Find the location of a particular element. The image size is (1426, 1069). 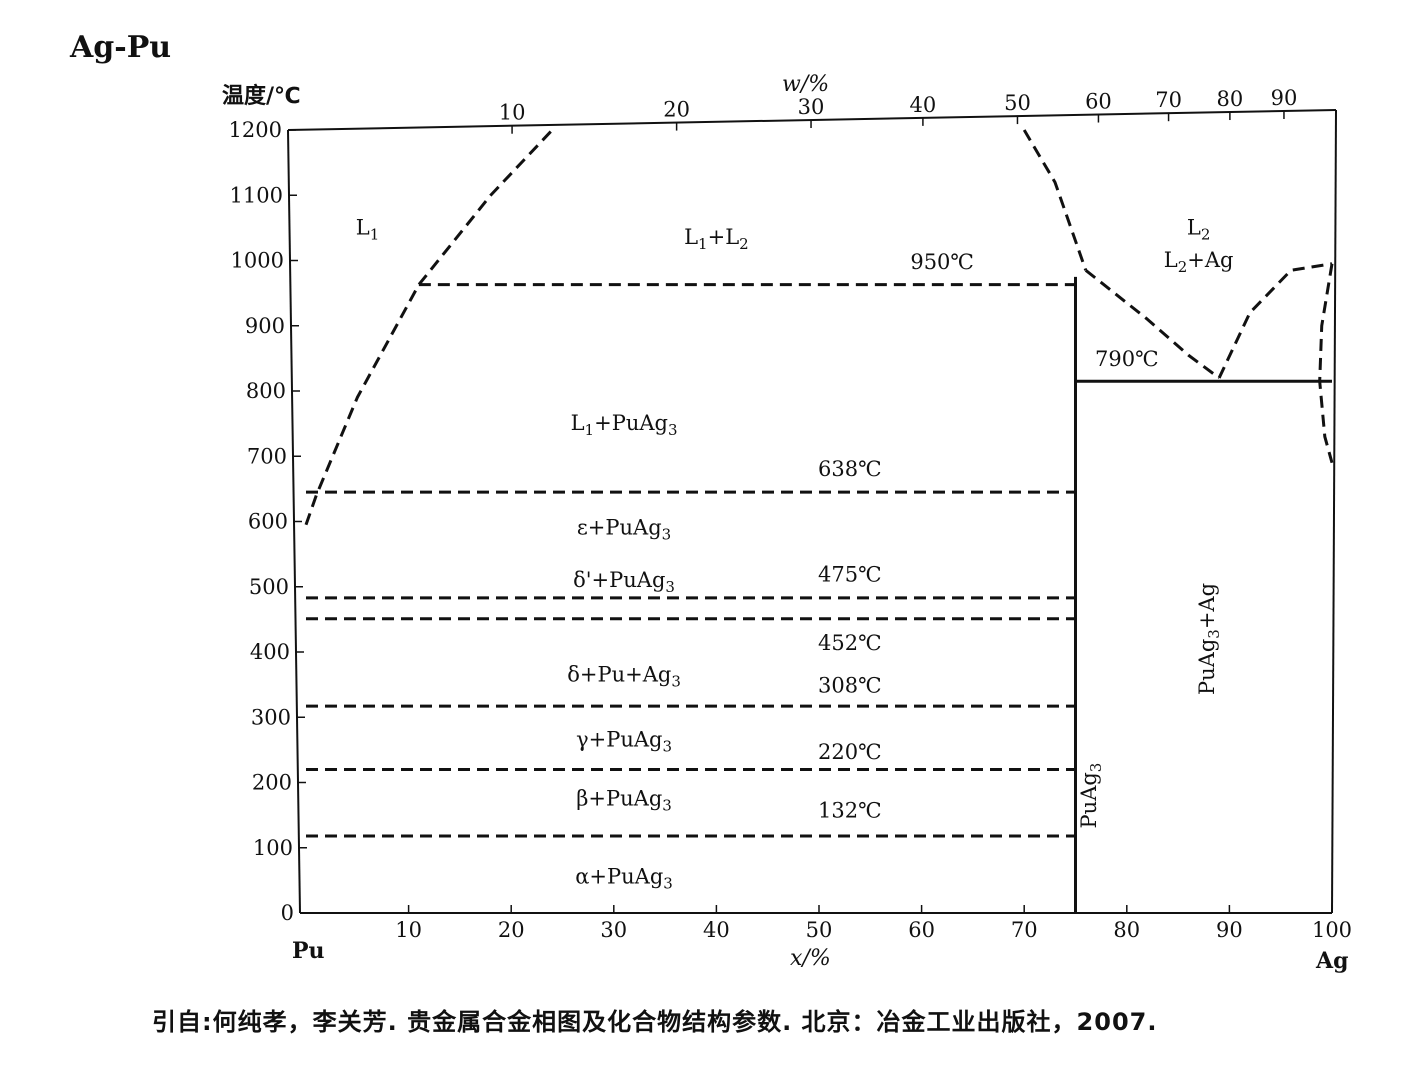

x2-tick-label: 50 is located at coordinates (1017, 103).